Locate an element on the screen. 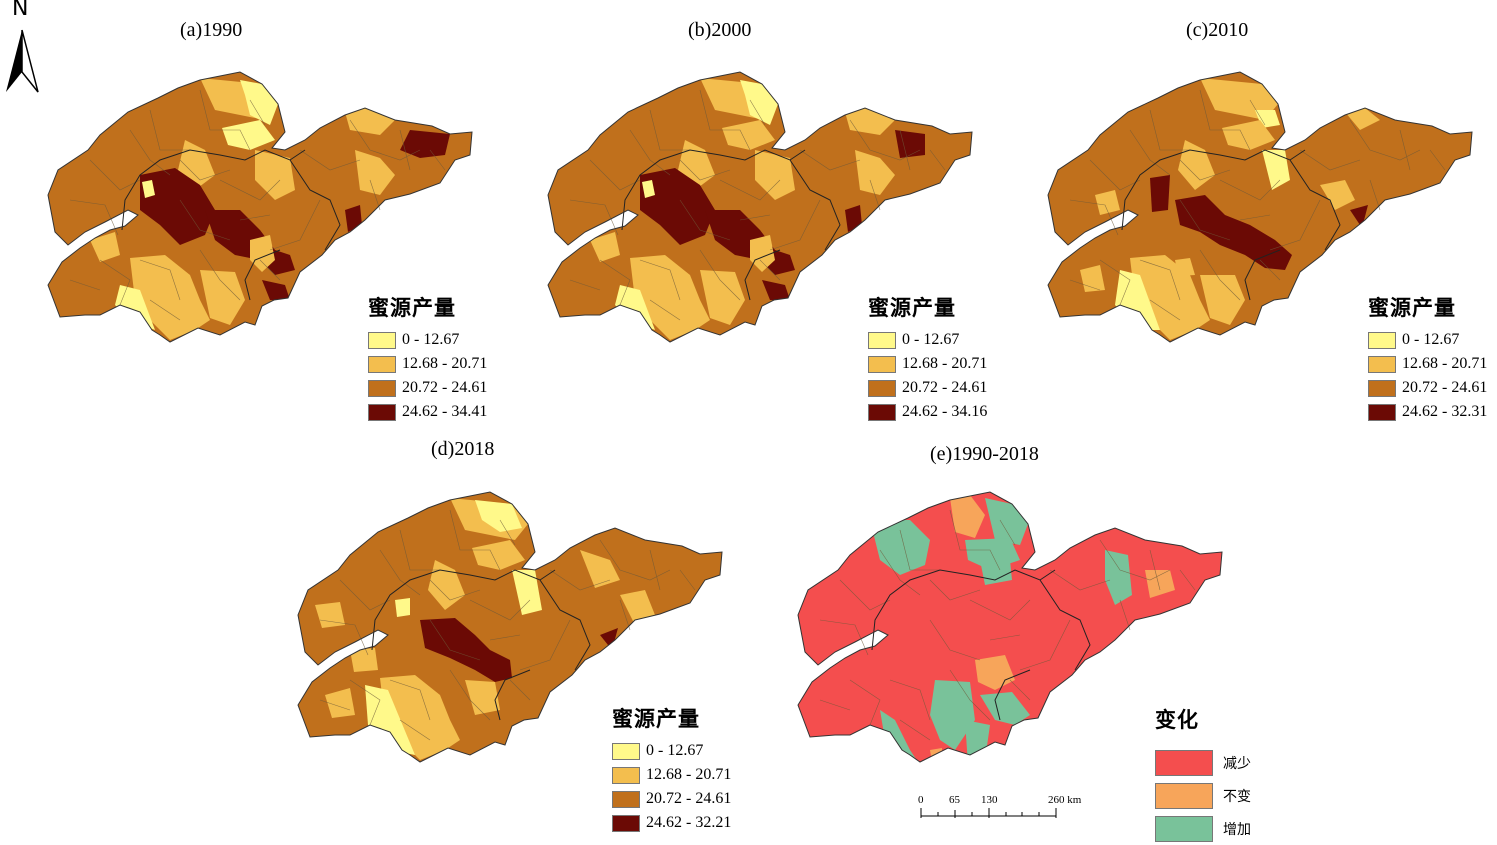  panel-title-d: (d)2018 is located at coordinates (463, 449).